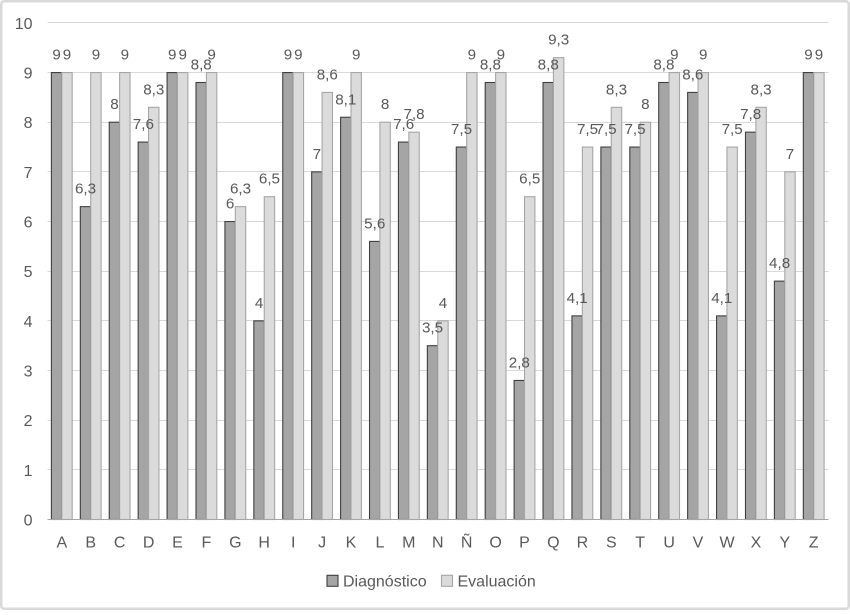 The image size is (850, 615). What do you see at coordinates (467, 542) in the screenshot?
I see `svg-text: Ñ` at bounding box center [467, 542].